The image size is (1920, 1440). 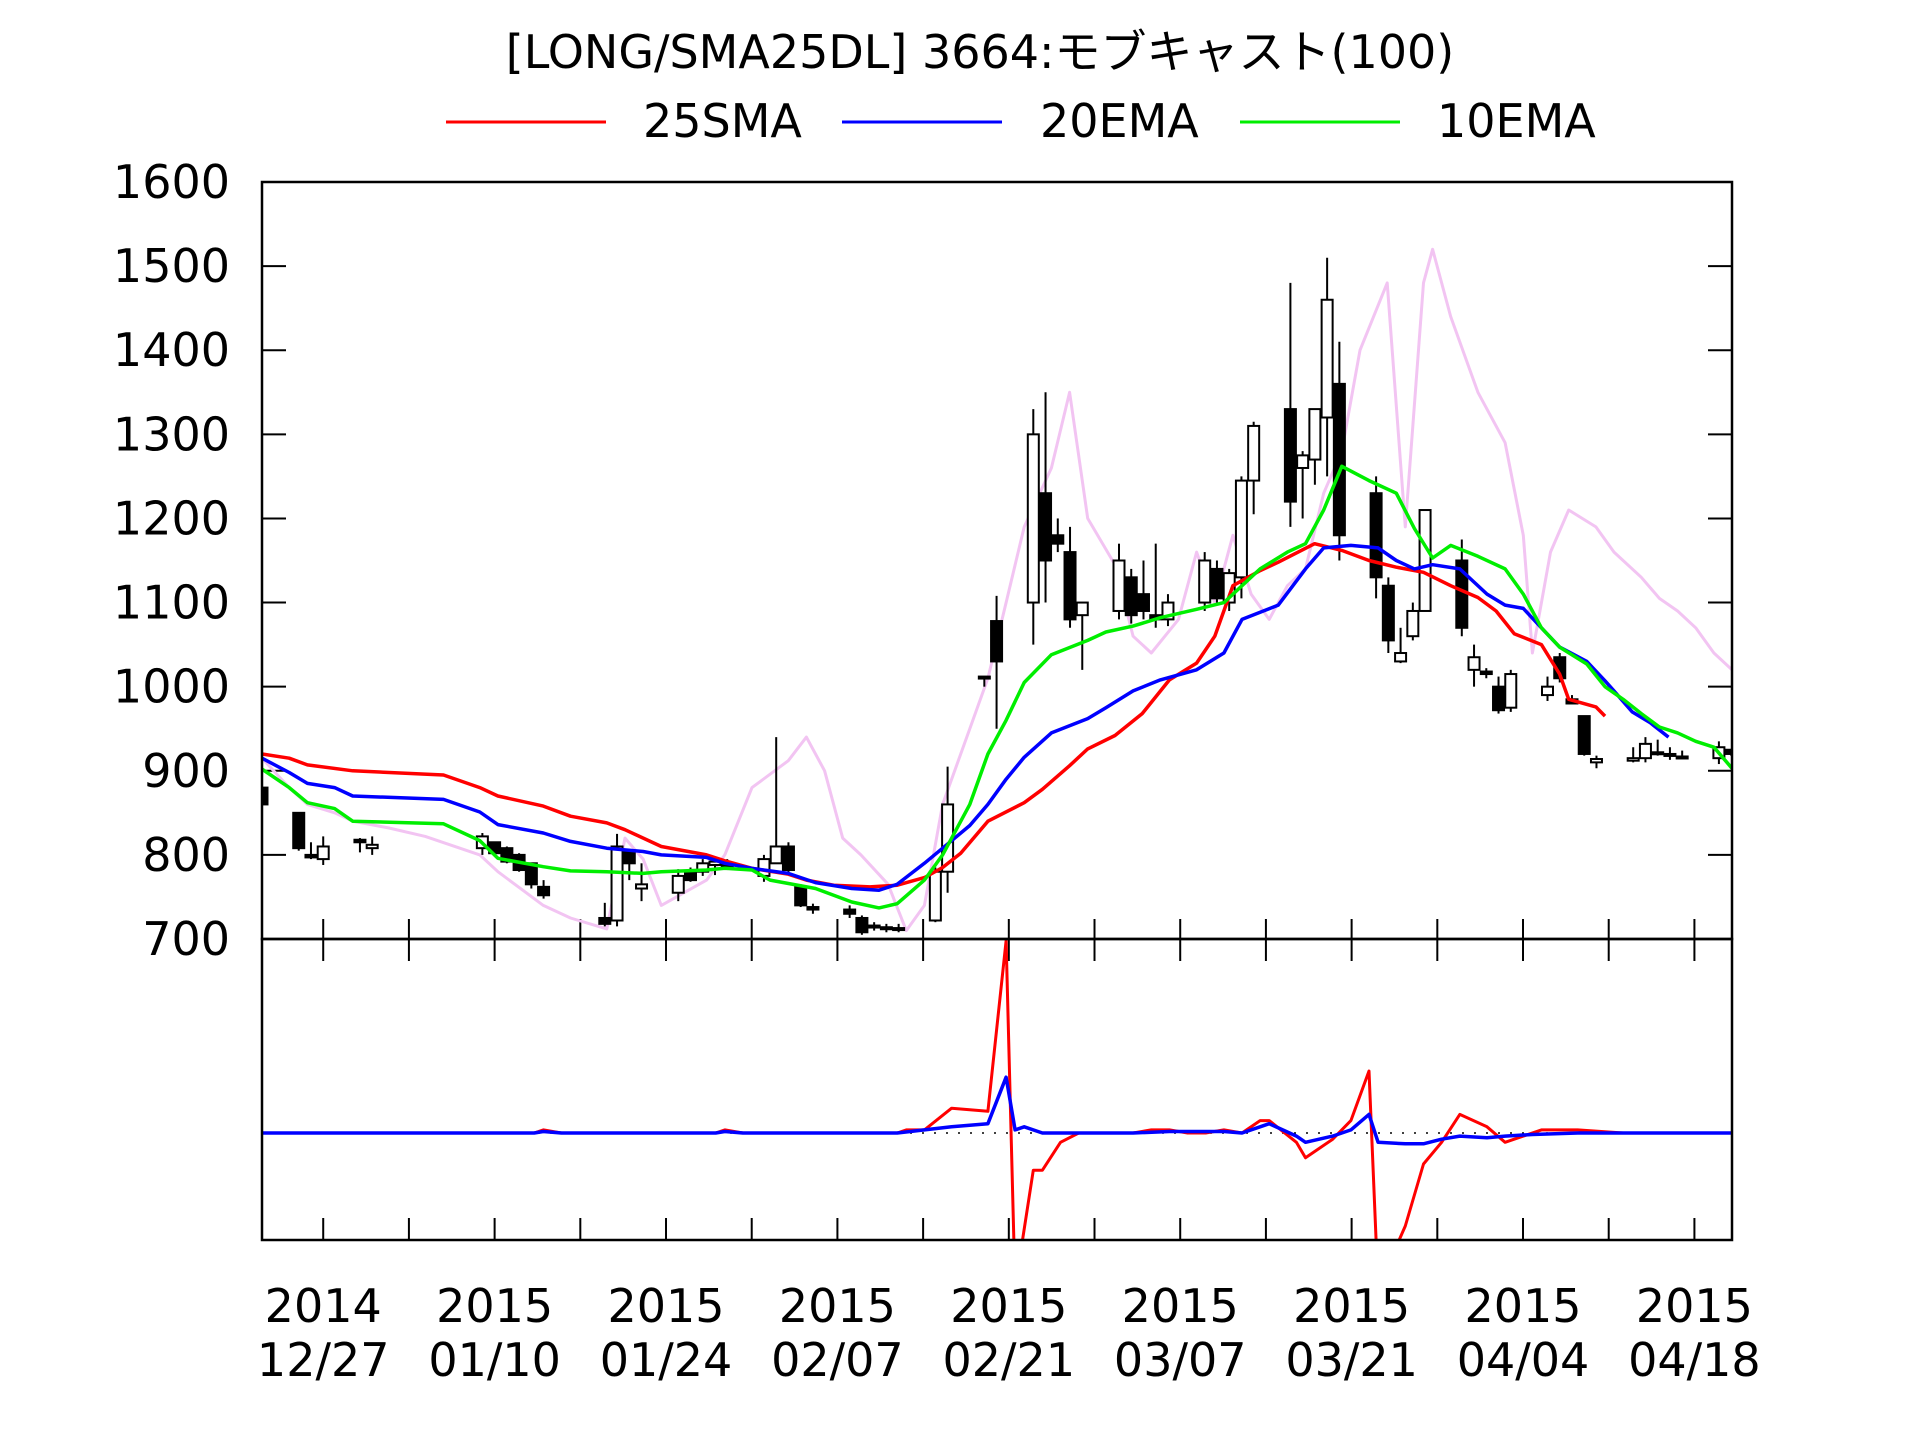 I want to click on y-tick-label: 1200, so click(x=171, y=518).